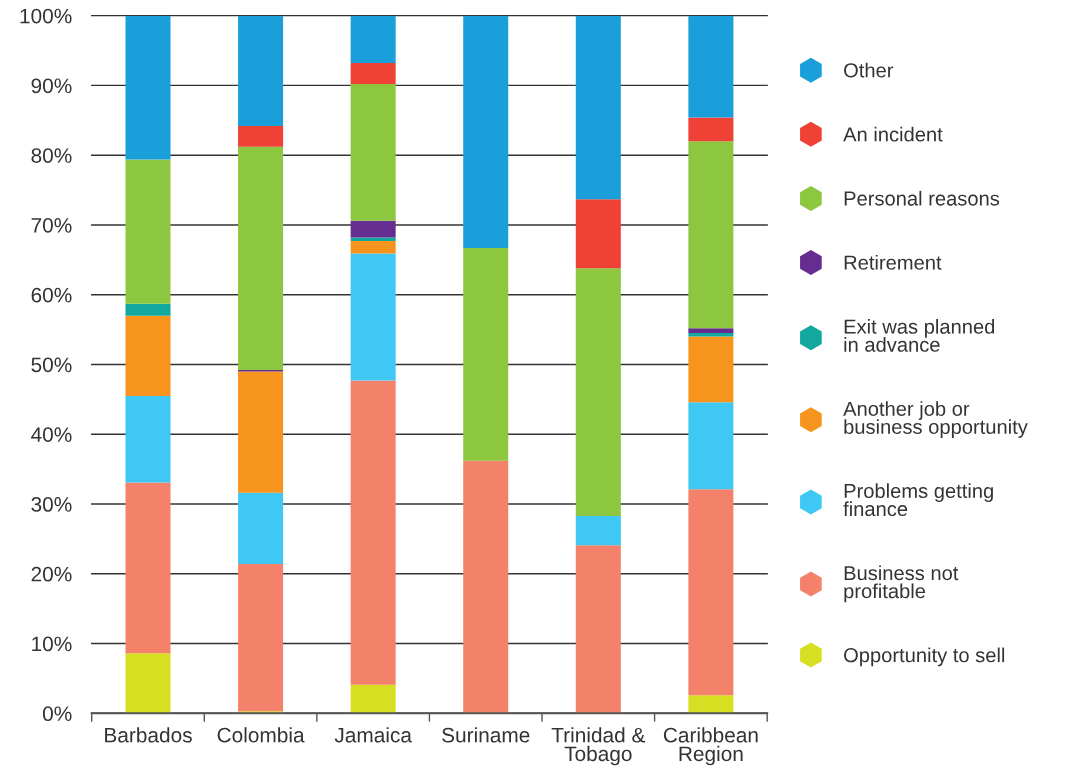 The image size is (1079, 783). Describe the element at coordinates (51, 504) in the screenshot. I see `y-tick-label: 30%` at that location.